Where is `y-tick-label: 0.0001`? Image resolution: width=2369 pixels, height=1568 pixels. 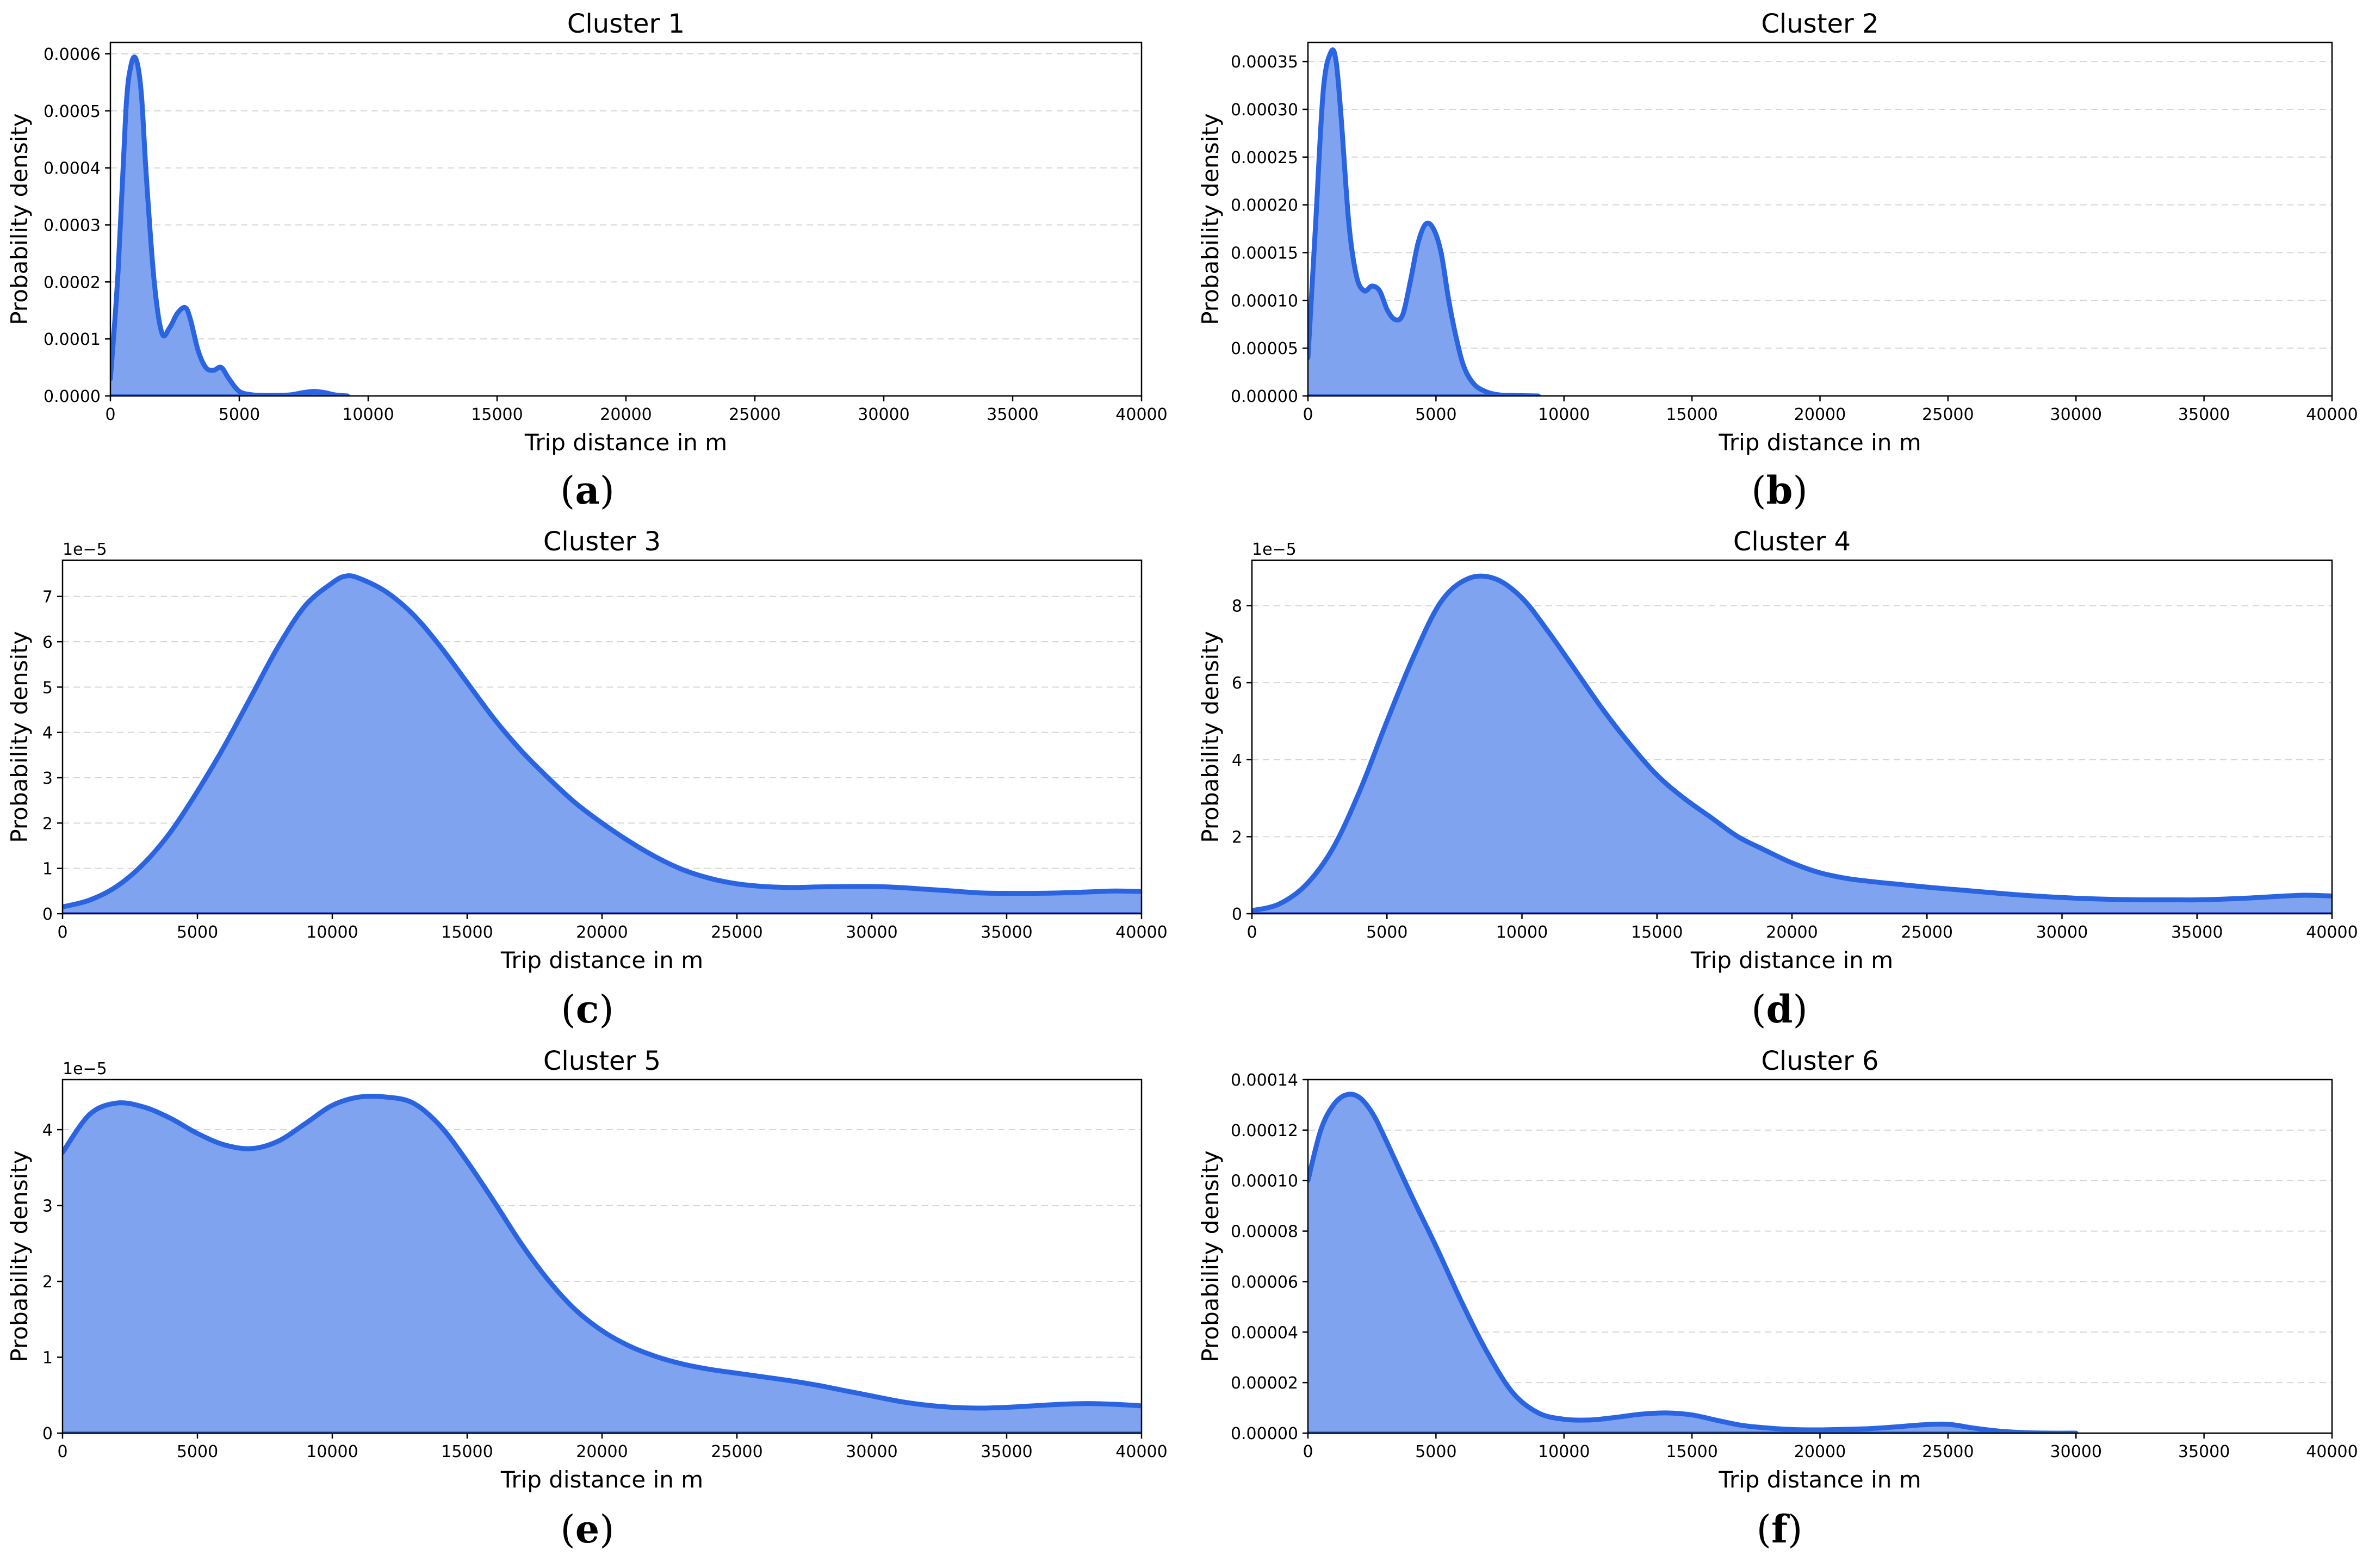 y-tick-label: 0.0001 is located at coordinates (73, 339).